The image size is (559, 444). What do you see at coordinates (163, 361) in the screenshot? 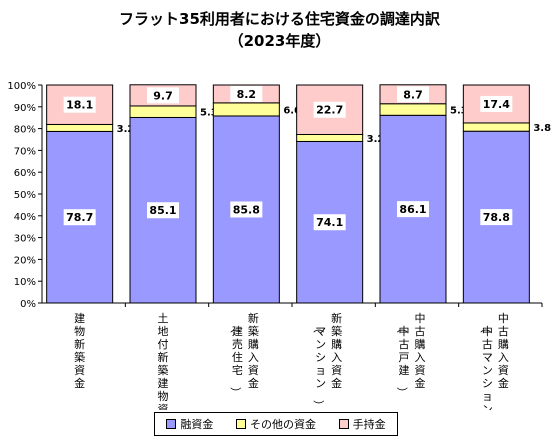
I see `x-category-label: 土地付新築建物資金` at bounding box center [163, 361].